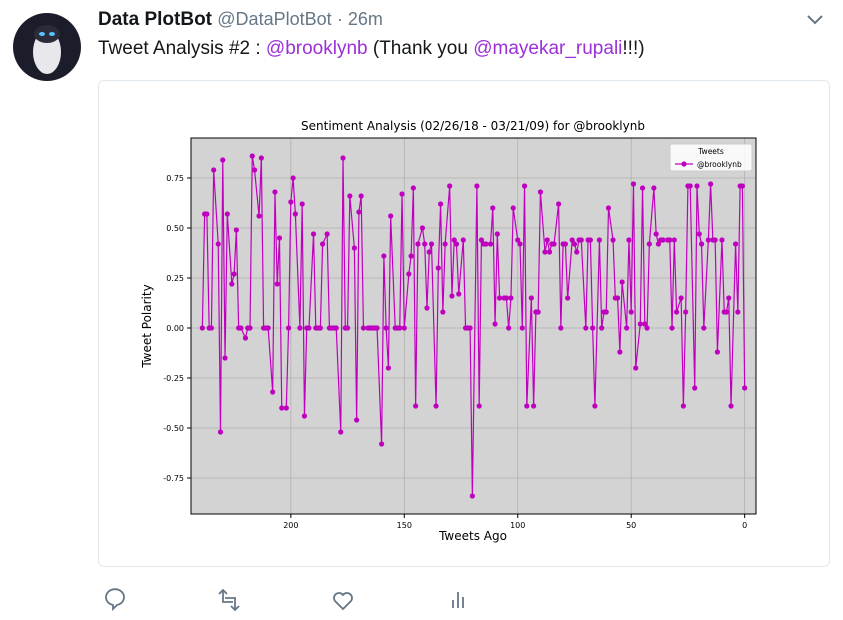  I want to click on mention: @brooklynb, so click(316, 48).